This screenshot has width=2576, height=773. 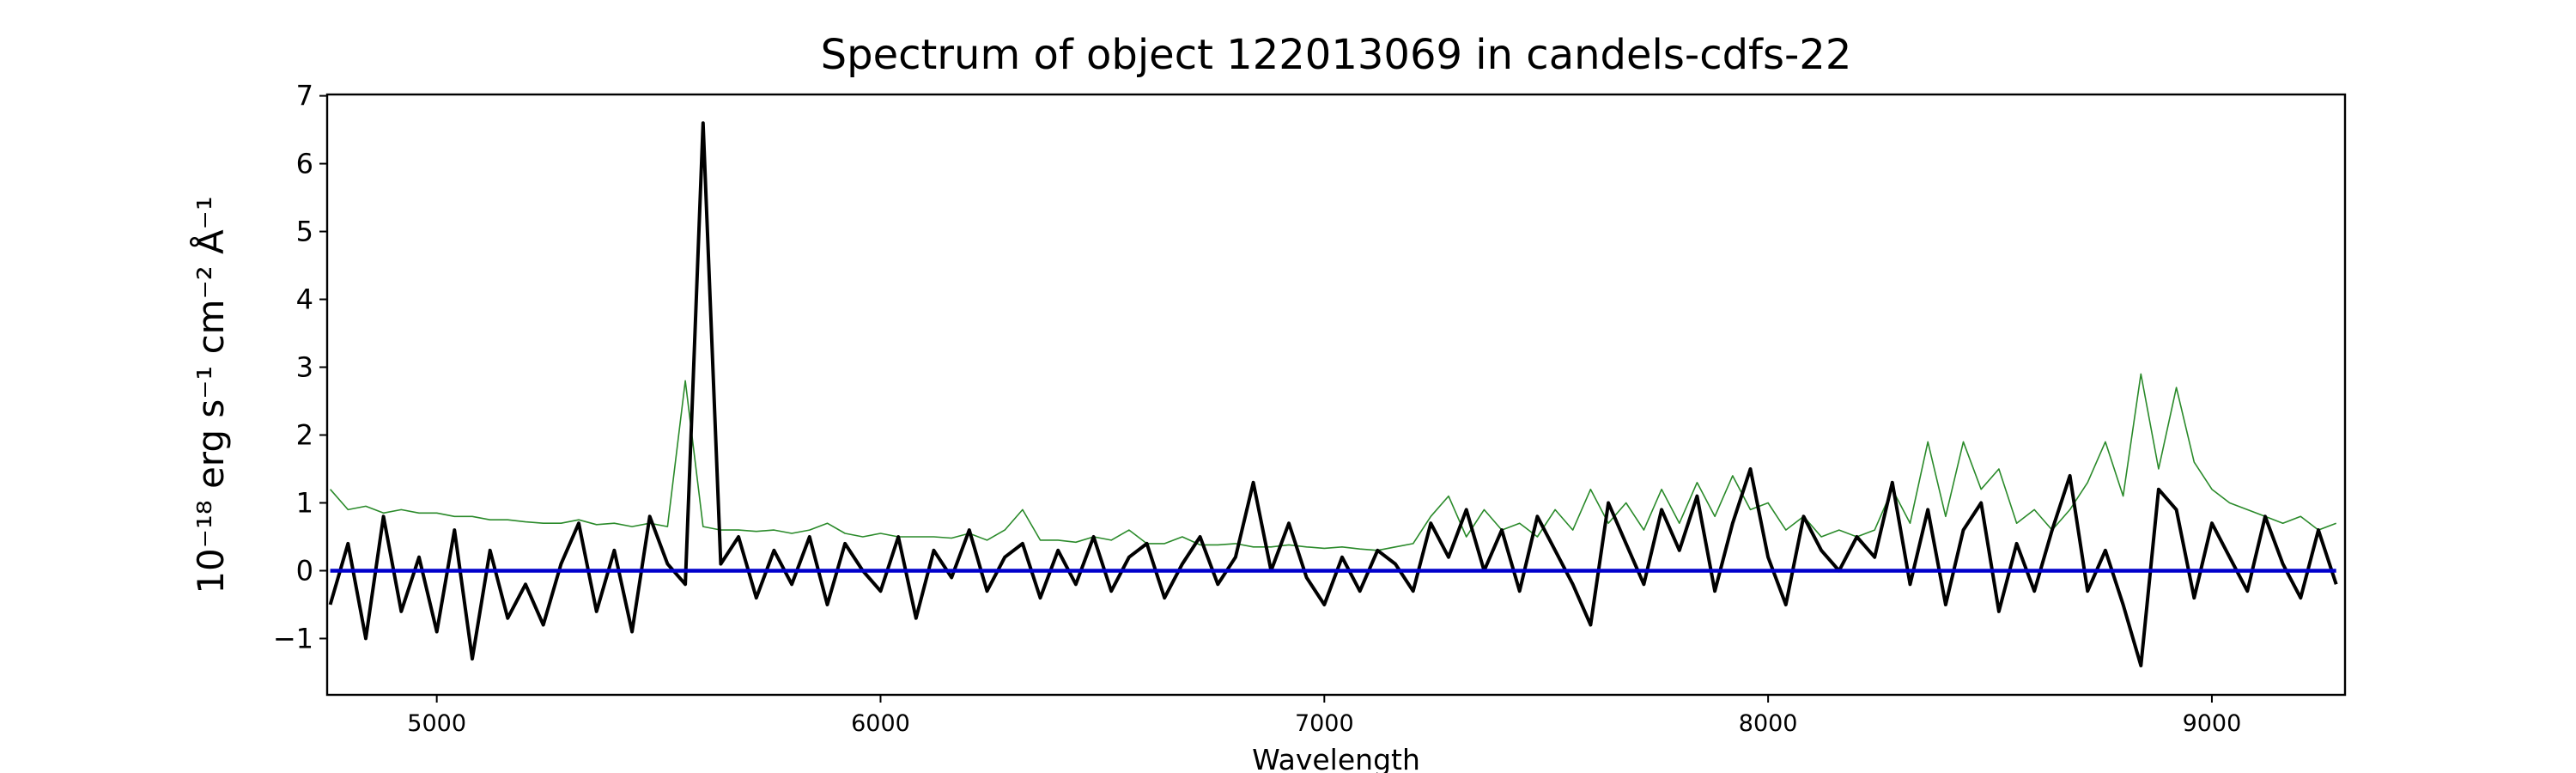 I want to click on y-tick-label: 6, so click(x=304, y=164).